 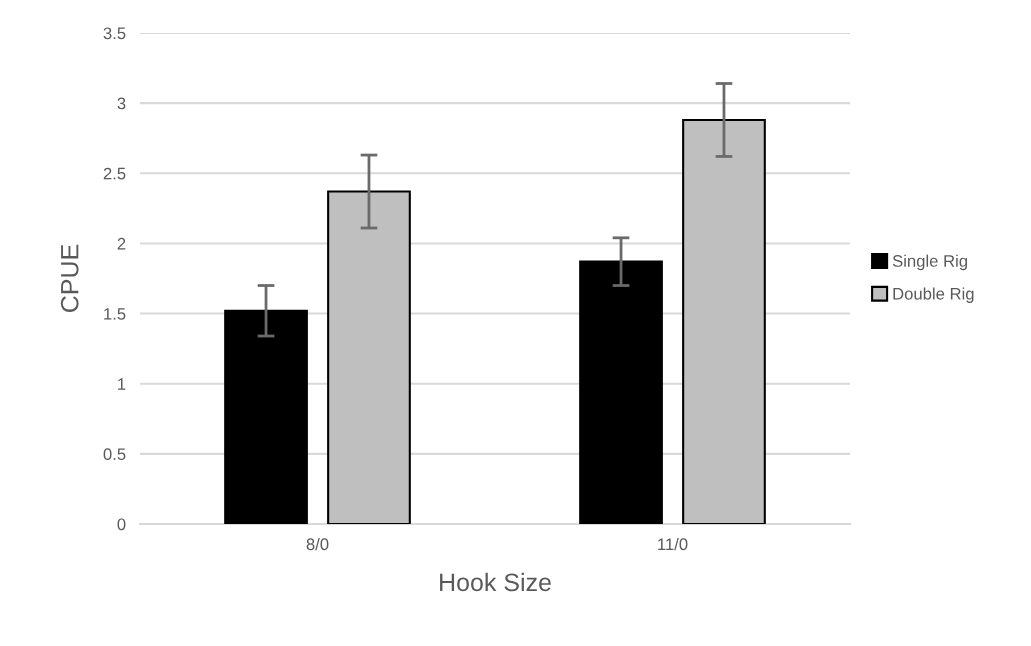 I want to click on y-tick-label: 1.5, so click(x=115, y=314).